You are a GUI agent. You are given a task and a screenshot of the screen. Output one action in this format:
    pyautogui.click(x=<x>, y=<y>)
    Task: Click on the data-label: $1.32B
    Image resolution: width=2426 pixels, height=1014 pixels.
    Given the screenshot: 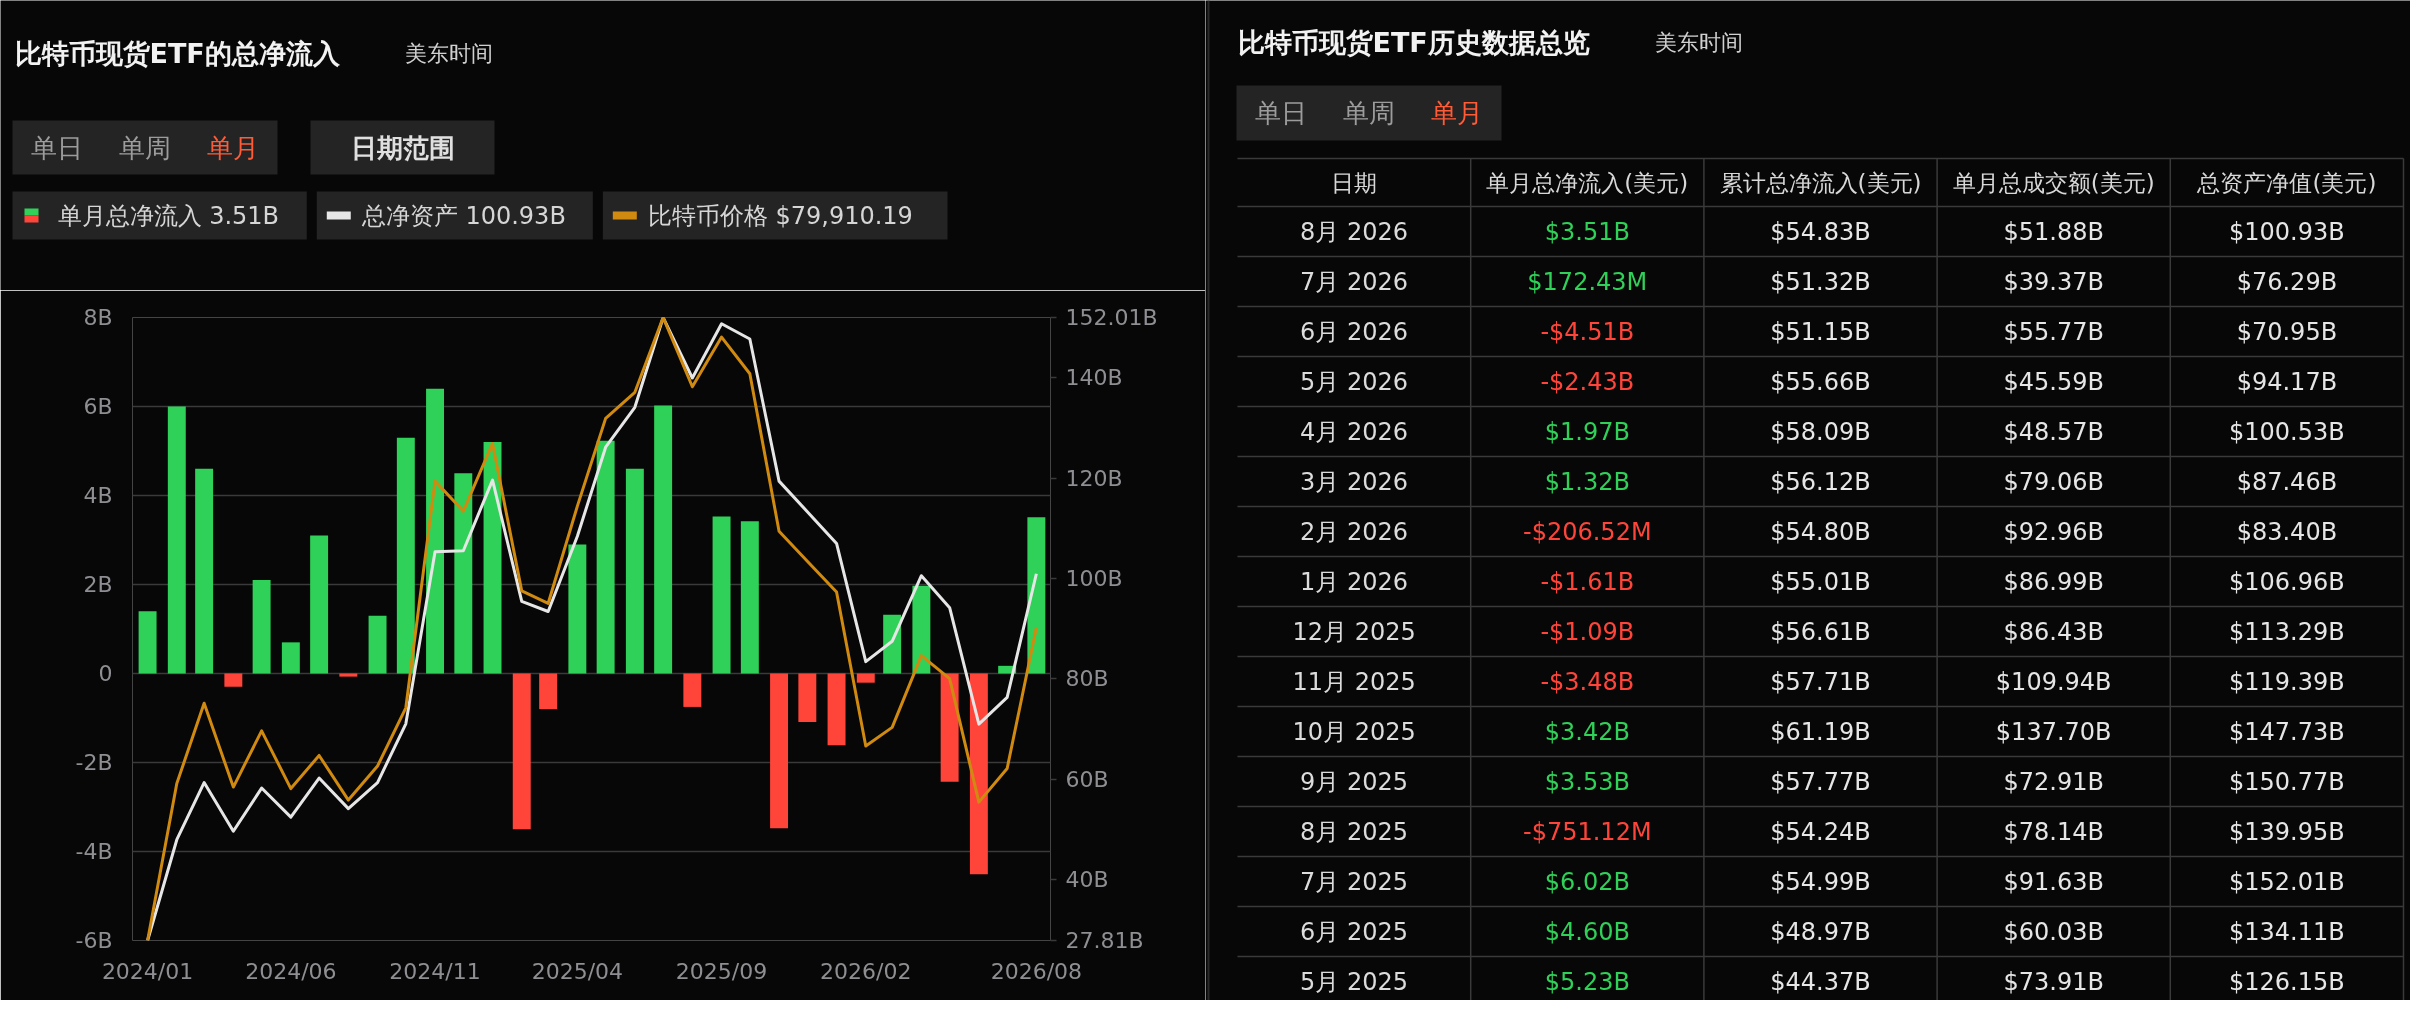 What is the action you would take?
    pyautogui.click(x=1587, y=481)
    